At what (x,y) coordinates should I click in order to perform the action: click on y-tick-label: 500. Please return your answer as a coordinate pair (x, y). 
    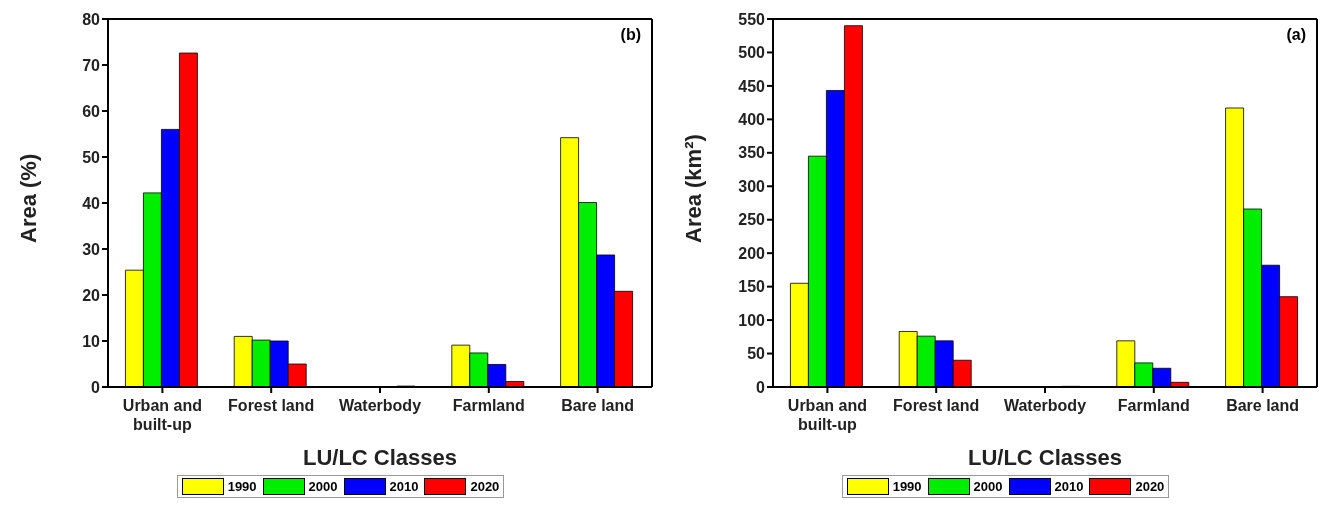
    Looking at the image, I should click on (752, 53).